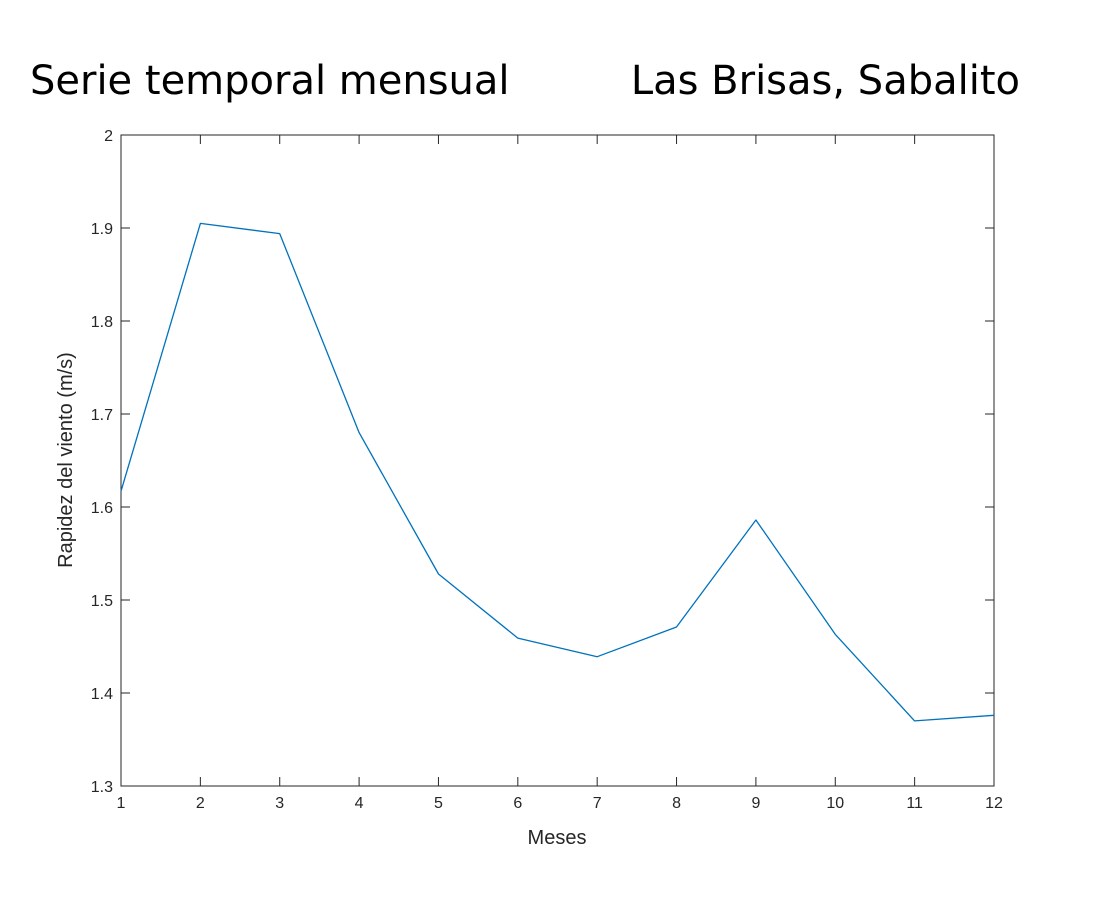  Describe the element at coordinates (200, 803) in the screenshot. I see `x-tick-label: 2` at that location.